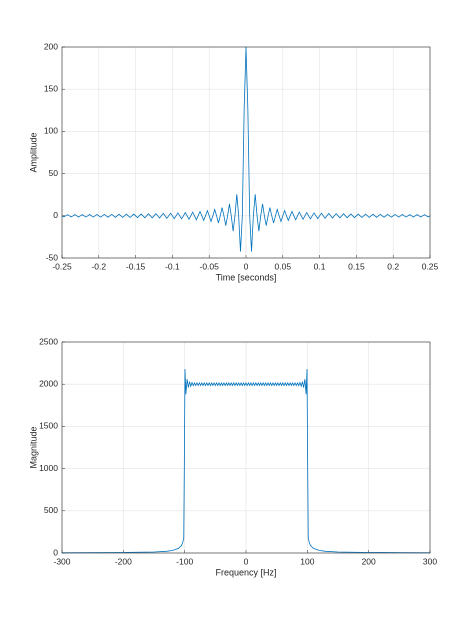  I want to click on y-axis-label: Magnitude, so click(33, 447).